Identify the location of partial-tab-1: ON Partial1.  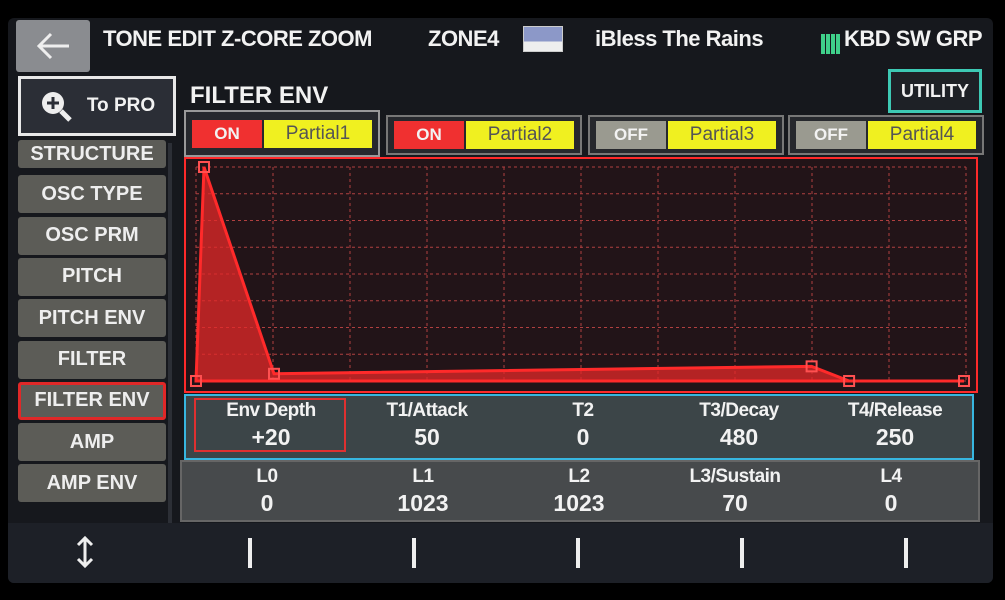
(282, 133).